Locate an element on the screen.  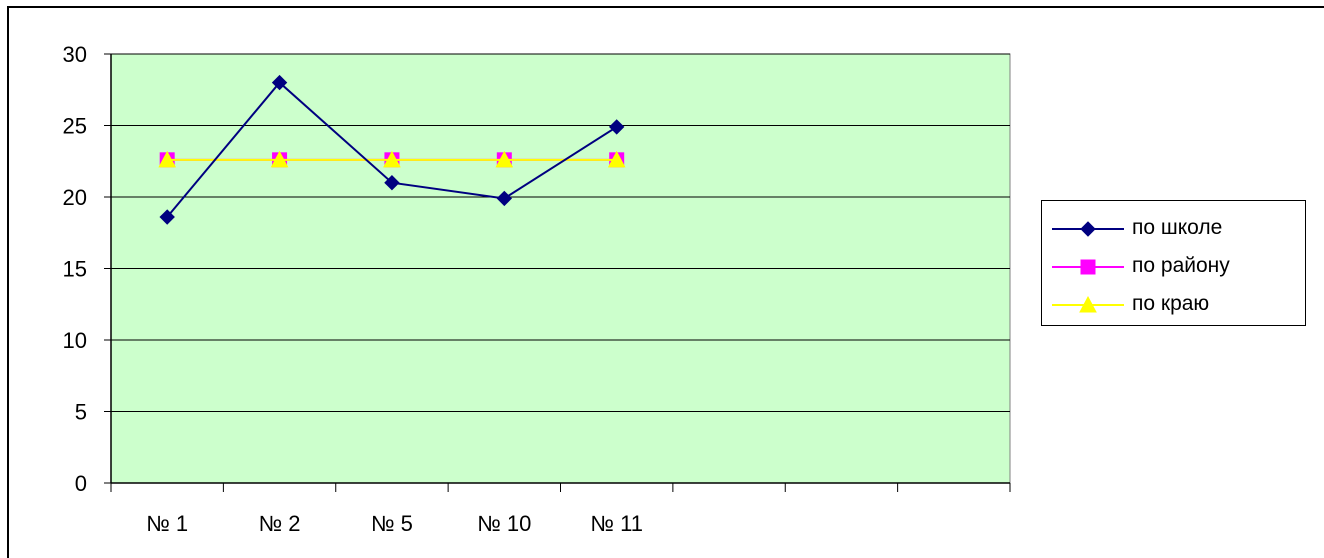
x-tick-label: № 10 is located at coordinates (504, 523).